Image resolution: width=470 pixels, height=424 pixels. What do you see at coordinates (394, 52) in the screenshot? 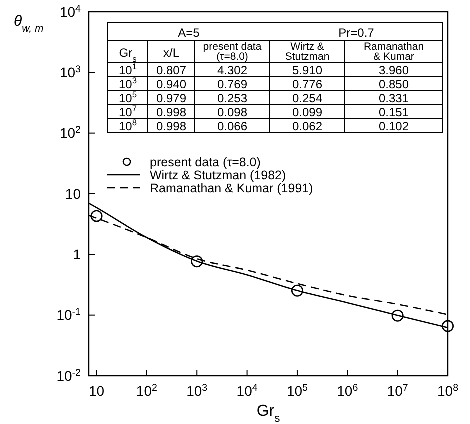
I see `annotation: Ramanathan & Kumar` at bounding box center [394, 52].